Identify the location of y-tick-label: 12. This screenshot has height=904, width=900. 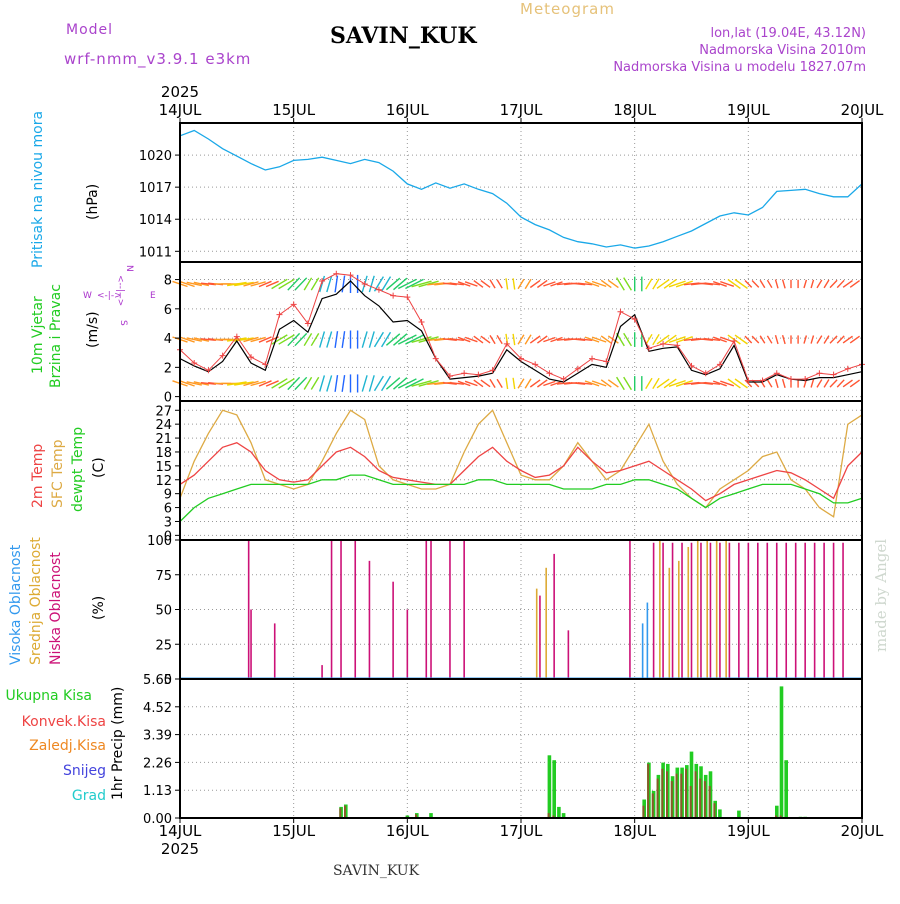
(163, 481).